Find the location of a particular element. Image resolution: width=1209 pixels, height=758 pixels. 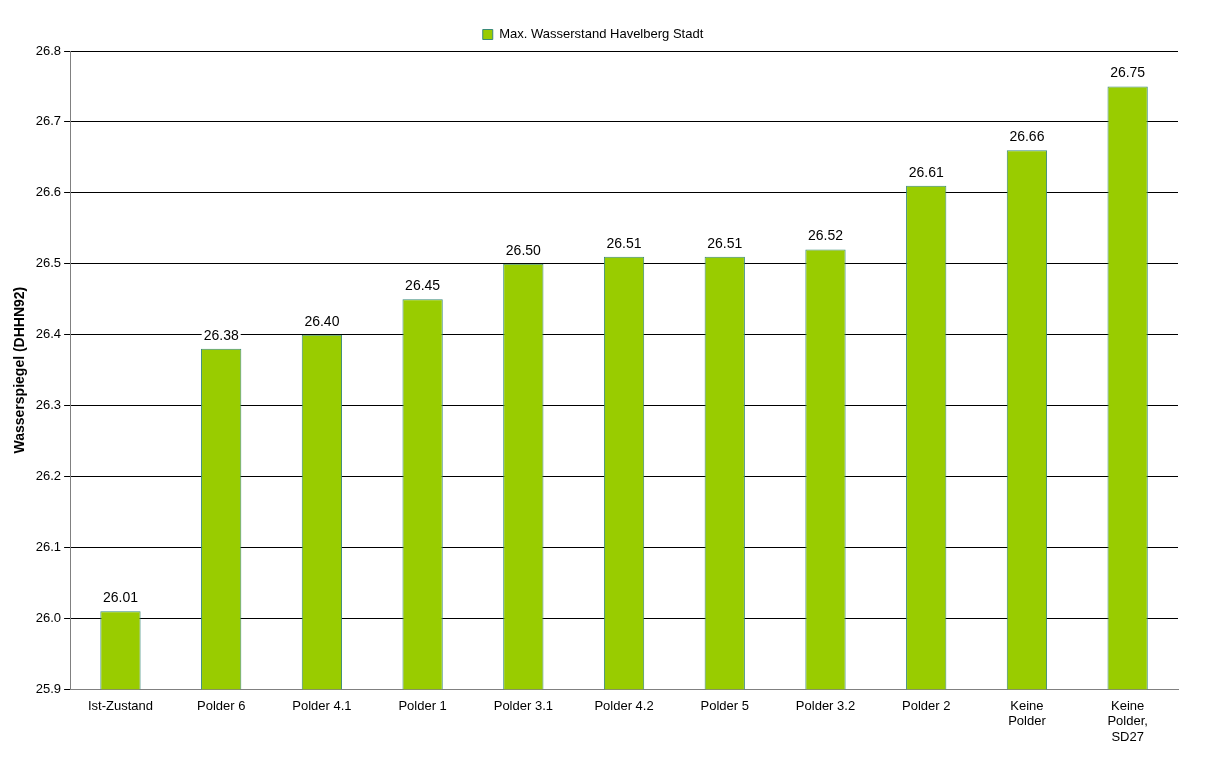

x-tick-label: Polder 1 is located at coordinates (422, 705).